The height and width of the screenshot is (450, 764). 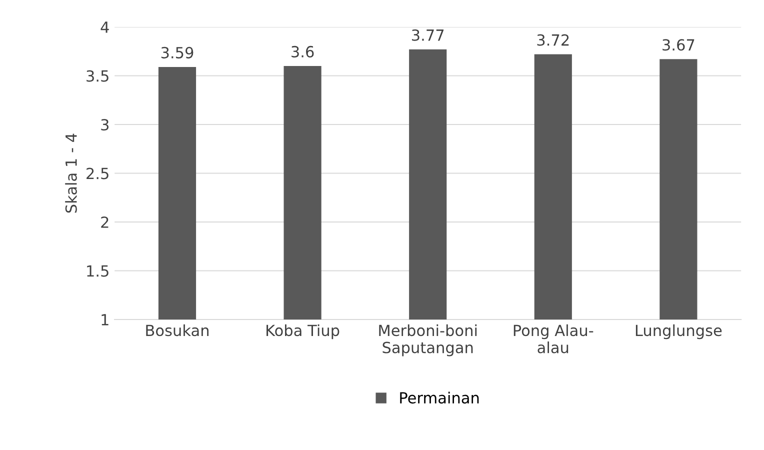 I want to click on data-label: 3.77, so click(x=428, y=35).